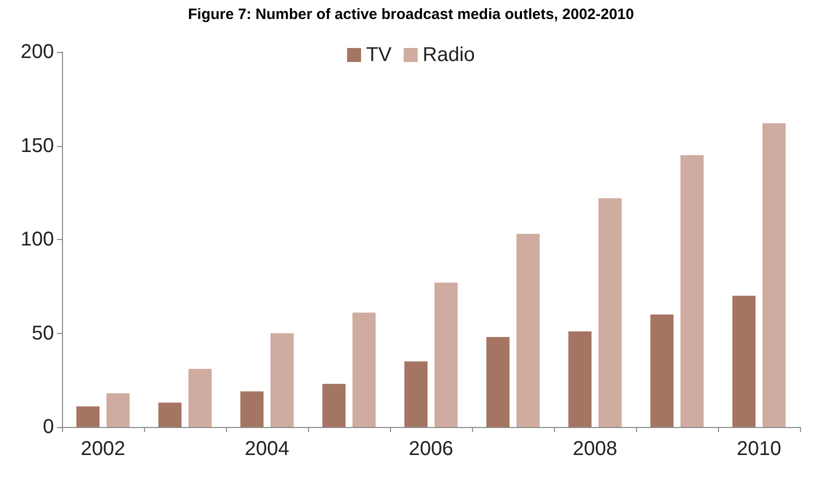 Image resolution: width=822 pixels, height=483 pixels. I want to click on y-tick-label: 200, so click(37, 52).